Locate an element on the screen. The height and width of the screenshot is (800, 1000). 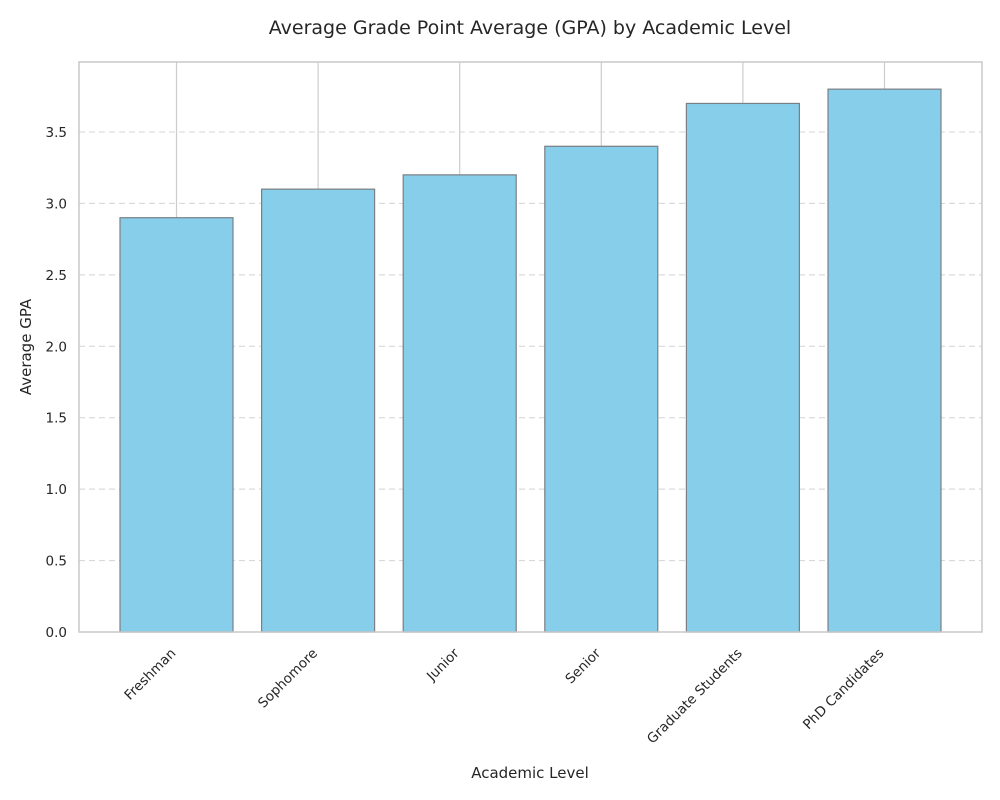
y-tick-label: 1.5 is located at coordinates (56, 419).